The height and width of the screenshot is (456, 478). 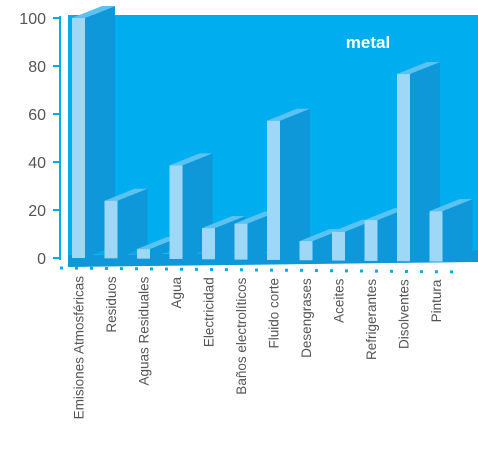 What do you see at coordinates (259, 270) in the screenshot?
I see `x-axis-line` at bounding box center [259, 270].